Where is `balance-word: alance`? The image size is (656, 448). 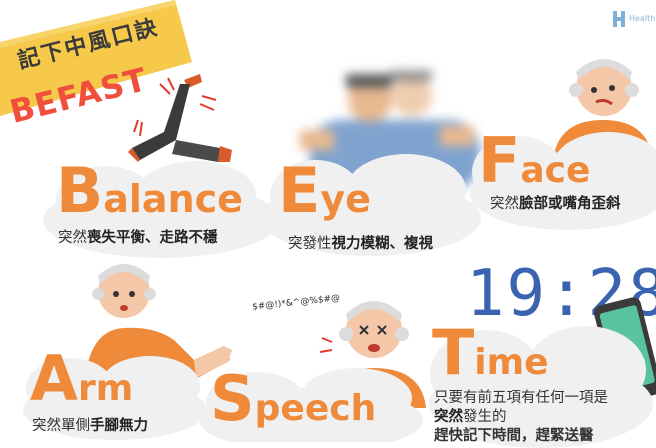 balance-word: alance is located at coordinates (173, 199).